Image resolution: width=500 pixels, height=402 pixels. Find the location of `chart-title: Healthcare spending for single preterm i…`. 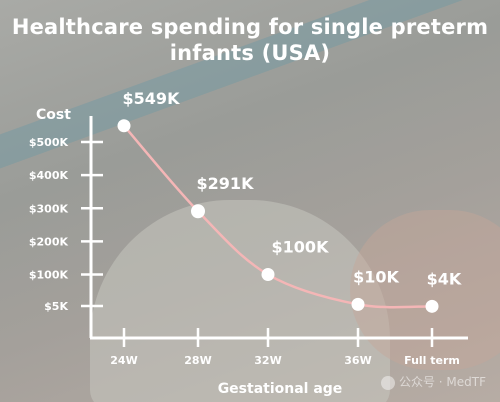

chart-title: Healthcare spending for single preterm i… is located at coordinates (250, 40).